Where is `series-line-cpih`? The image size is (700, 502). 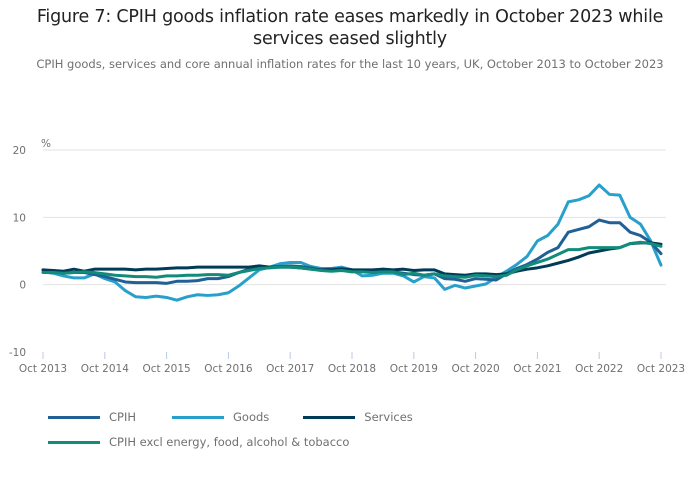
series-line-cpih is located at coordinates (352, 251).